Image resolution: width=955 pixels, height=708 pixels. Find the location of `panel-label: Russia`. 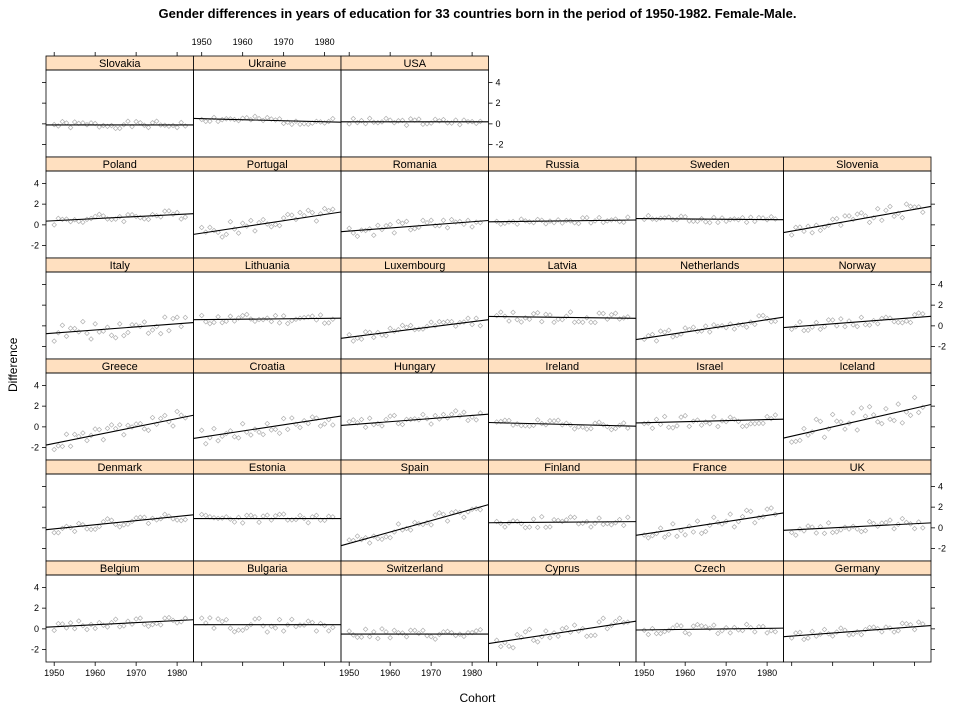

panel-label: Russia is located at coordinates (562, 165).